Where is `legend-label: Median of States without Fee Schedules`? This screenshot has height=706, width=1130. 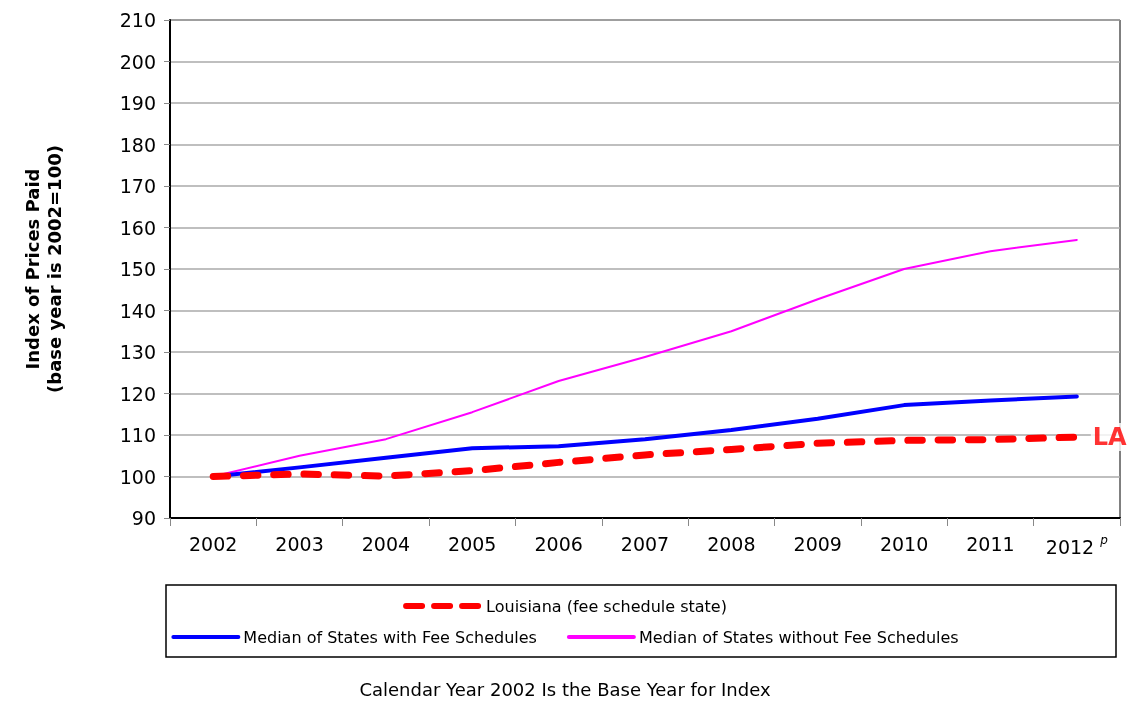
legend-label: Median of States without Fee Schedules is located at coordinates (798, 637).